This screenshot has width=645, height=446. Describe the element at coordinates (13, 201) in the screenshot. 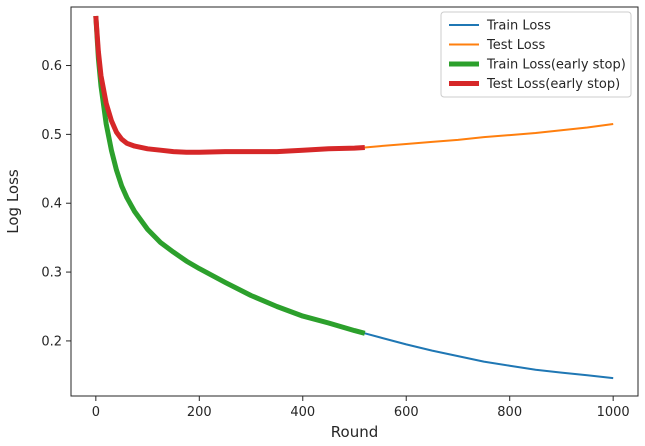

I see `y-axis-label: Log Loss` at that location.